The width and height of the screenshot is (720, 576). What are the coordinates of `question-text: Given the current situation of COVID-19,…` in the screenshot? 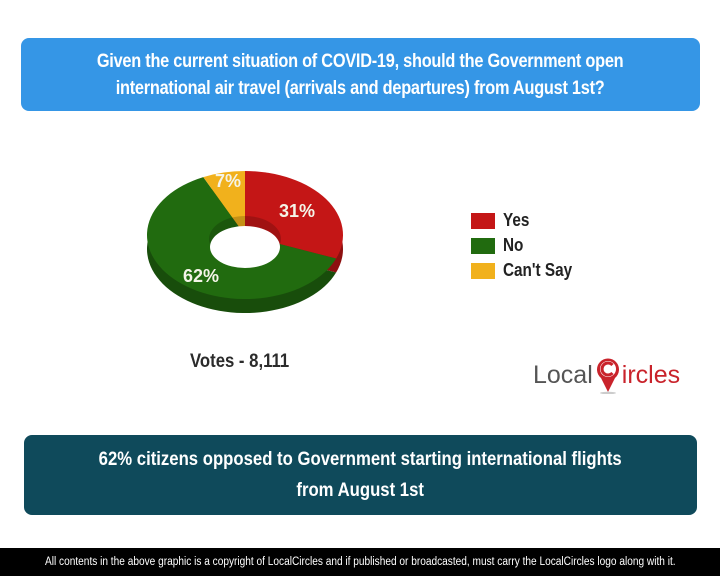 It's located at (360, 75).